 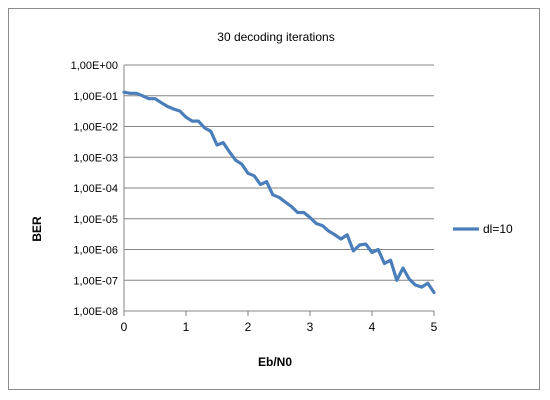 What do you see at coordinates (37, 229) in the screenshot?
I see `y-axis-label: BER` at bounding box center [37, 229].